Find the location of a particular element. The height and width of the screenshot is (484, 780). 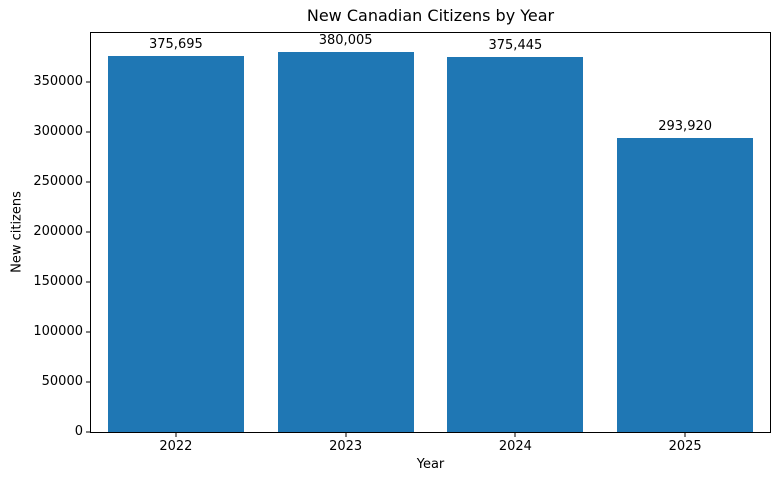

y-tick-label: 250000 is located at coordinates (58, 182).